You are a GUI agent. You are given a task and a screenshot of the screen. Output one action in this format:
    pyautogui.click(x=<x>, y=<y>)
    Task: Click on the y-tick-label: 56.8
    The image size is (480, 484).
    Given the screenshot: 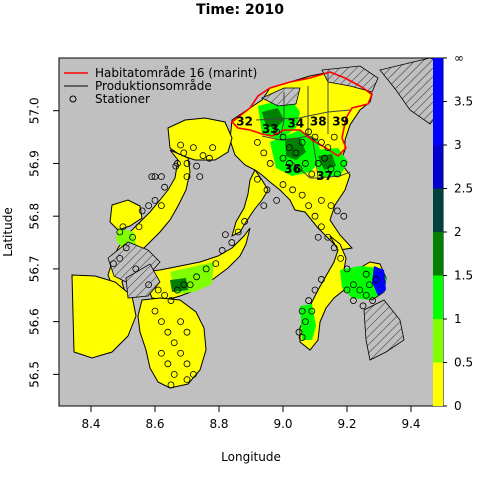 What is the action you would take?
    pyautogui.click(x=35, y=216)
    